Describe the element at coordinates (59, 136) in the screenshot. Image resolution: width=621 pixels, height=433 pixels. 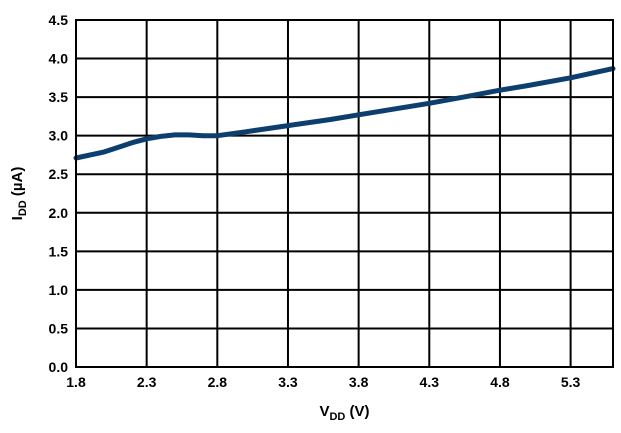
I see `y-tick-label: 3.0` at that location.